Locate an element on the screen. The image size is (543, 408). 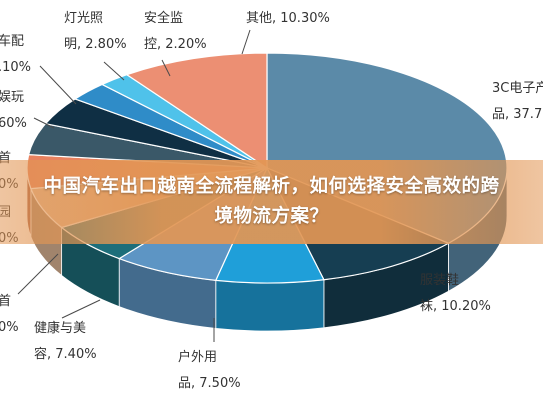
article-title: 中国汽车出口越南全流程解析，如何选择安全高效的跨境物流方案？ is located at coordinates (271, 201).